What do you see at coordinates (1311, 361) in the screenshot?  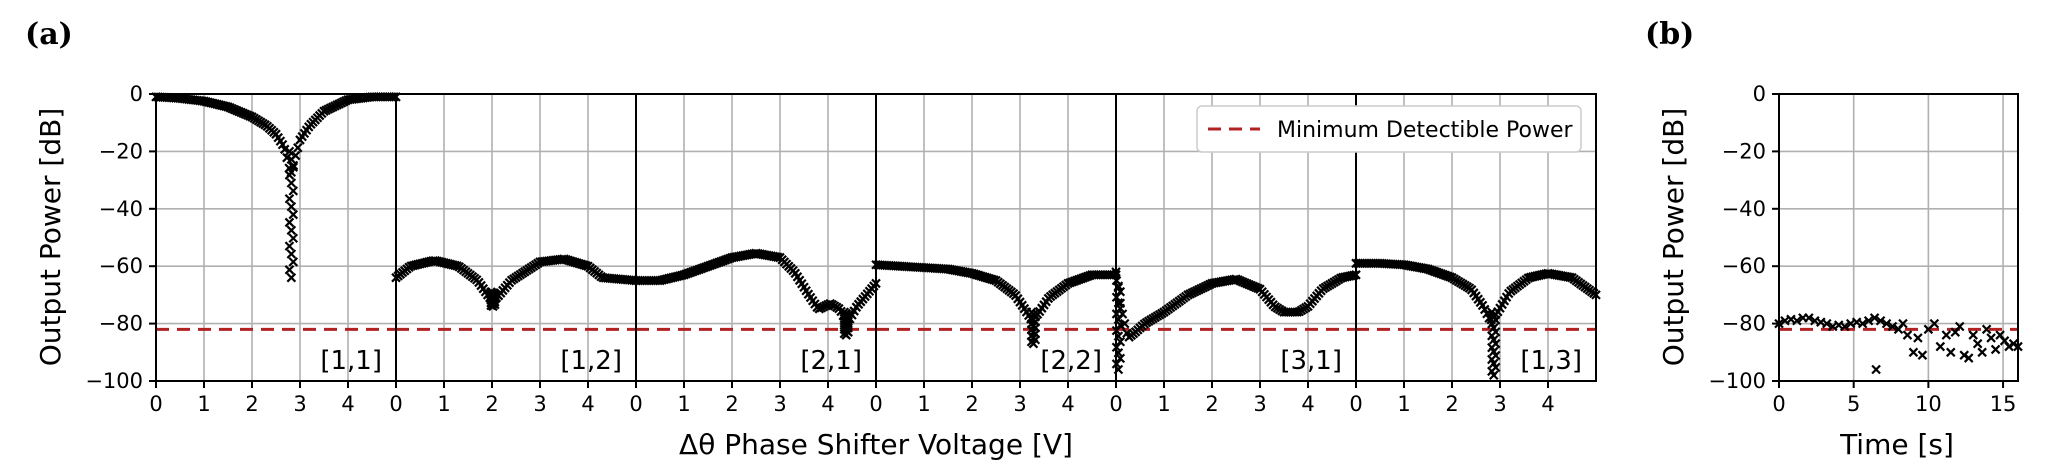 I see `subplot-label: [3,1]` at bounding box center [1311, 361].